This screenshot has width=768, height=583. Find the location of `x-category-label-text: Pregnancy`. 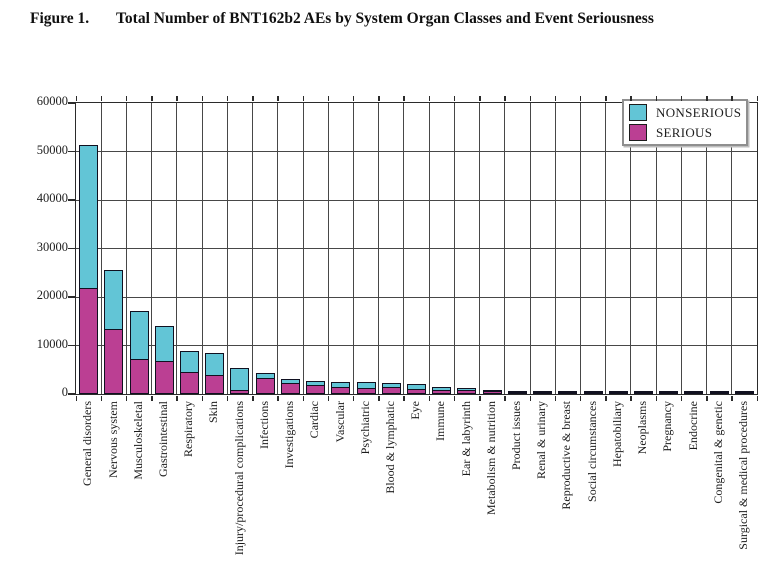

x-category-label-text: Pregnancy is located at coordinates (667, 426).